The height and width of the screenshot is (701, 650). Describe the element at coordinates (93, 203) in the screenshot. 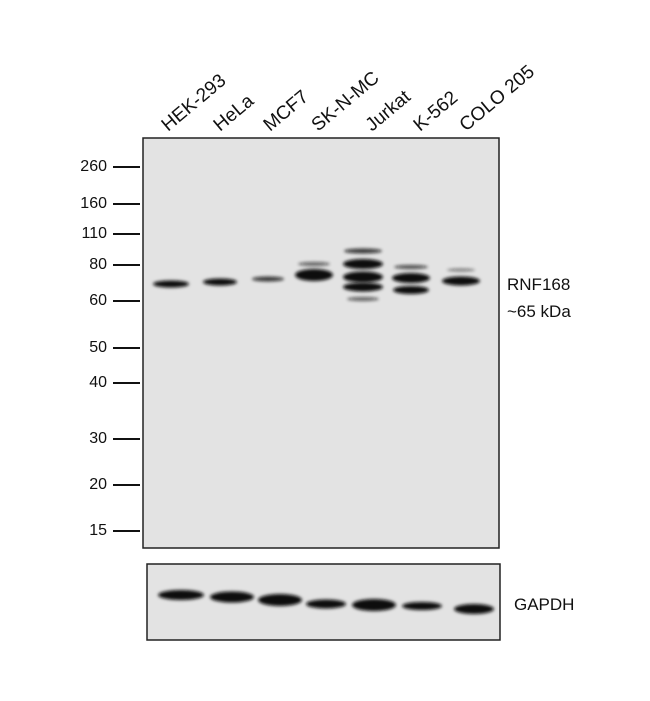

I see `marker-label: 160` at that location.